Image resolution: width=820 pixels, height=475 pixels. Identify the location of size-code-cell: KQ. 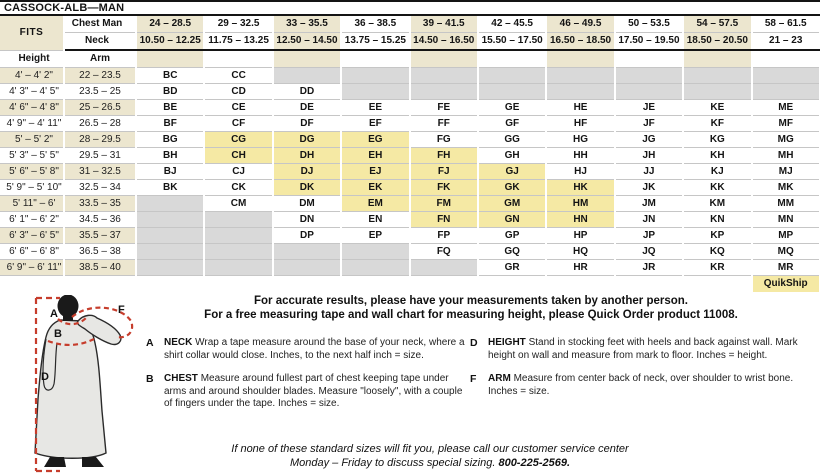
(718, 251).